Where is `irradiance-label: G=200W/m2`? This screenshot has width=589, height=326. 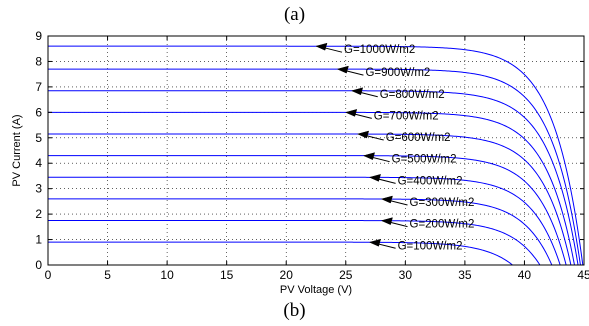 irradiance-label: G=200W/m2 is located at coordinates (442, 225).